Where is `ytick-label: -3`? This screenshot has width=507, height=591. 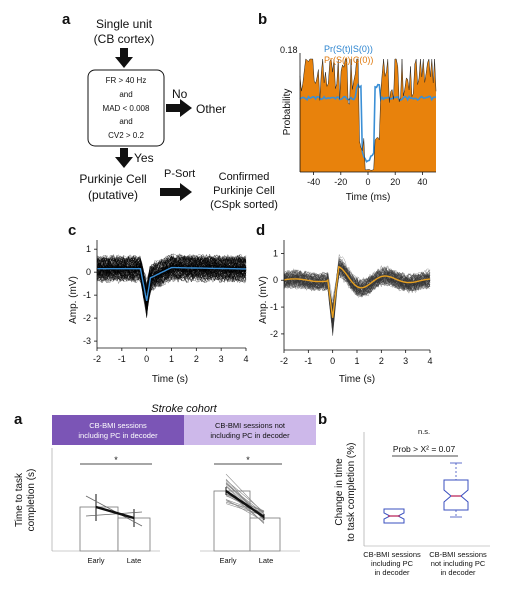
ytick-label: -3 is located at coordinates (87, 341).